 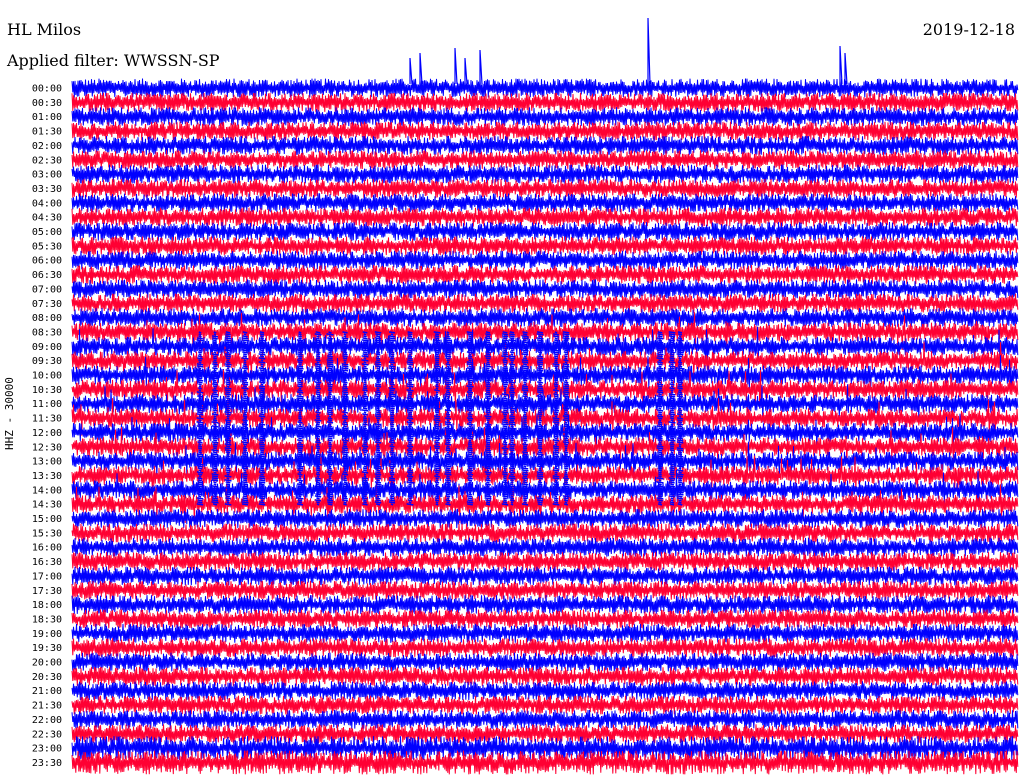 What do you see at coordinates (113, 60) in the screenshot?
I see `filter-label: Applied filter: WWSSN-SP` at bounding box center [113, 60].